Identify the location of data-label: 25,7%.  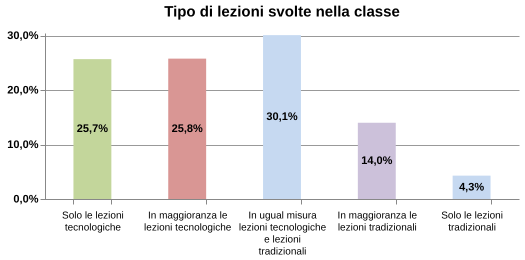
(92, 129).